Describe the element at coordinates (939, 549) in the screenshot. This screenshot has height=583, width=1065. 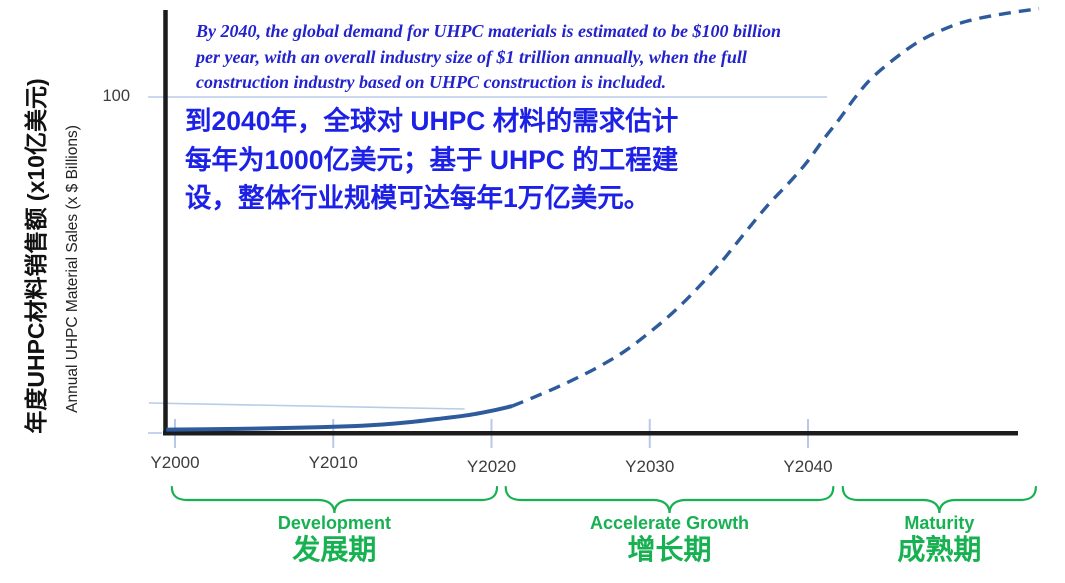
I see `phase-label-zh: 成熟期` at that location.